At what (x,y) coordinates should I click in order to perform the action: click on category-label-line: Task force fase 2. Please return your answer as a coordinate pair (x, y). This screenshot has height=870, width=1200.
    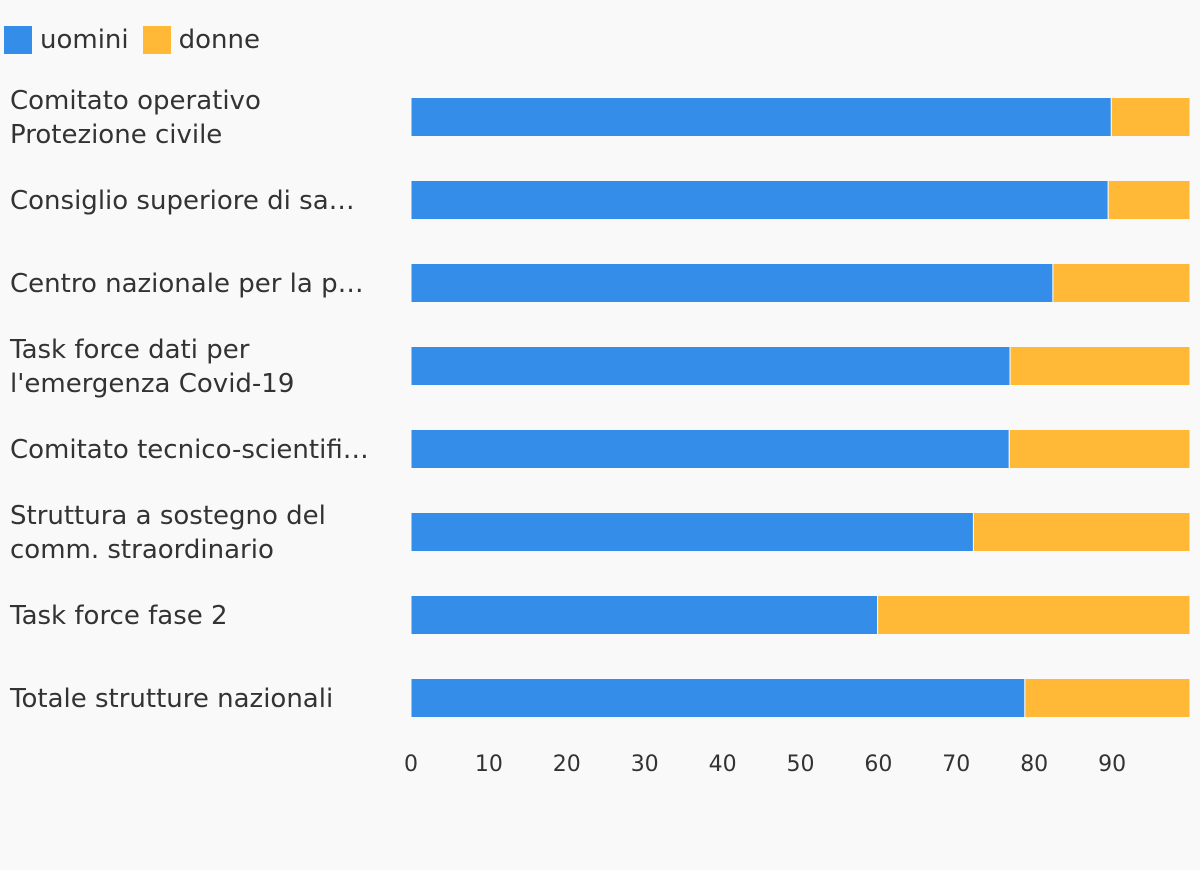
    Looking at the image, I should click on (118, 616).